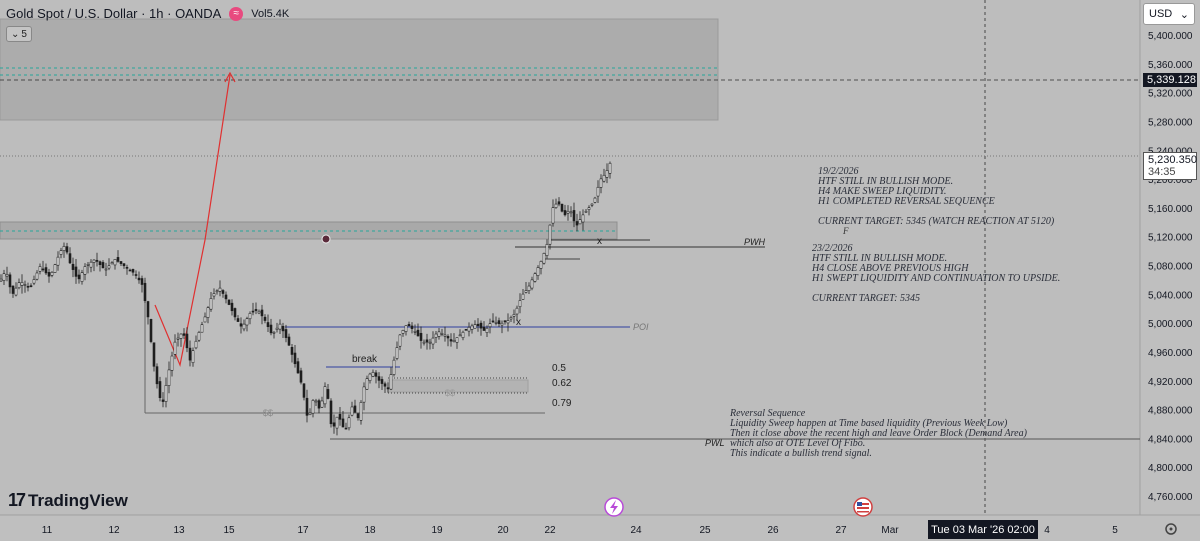 The width and height of the screenshot is (1200, 541). I want to click on chevron-down-icon: ⌄, so click(15, 34).